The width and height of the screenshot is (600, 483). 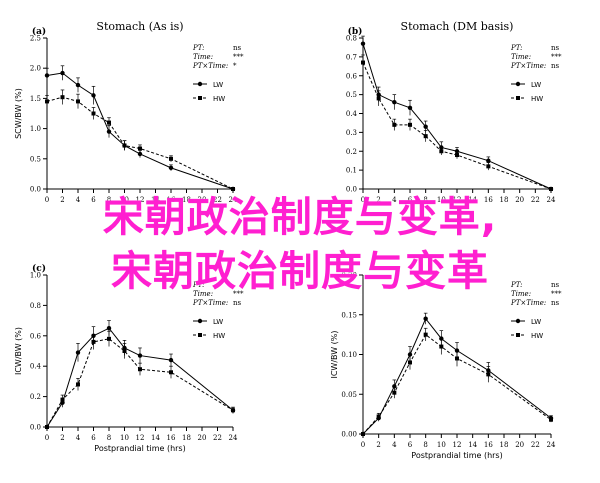 What do you see at coordinates (140, 438) in the screenshot?
I see `x-tick-label: 12` at bounding box center [140, 438].